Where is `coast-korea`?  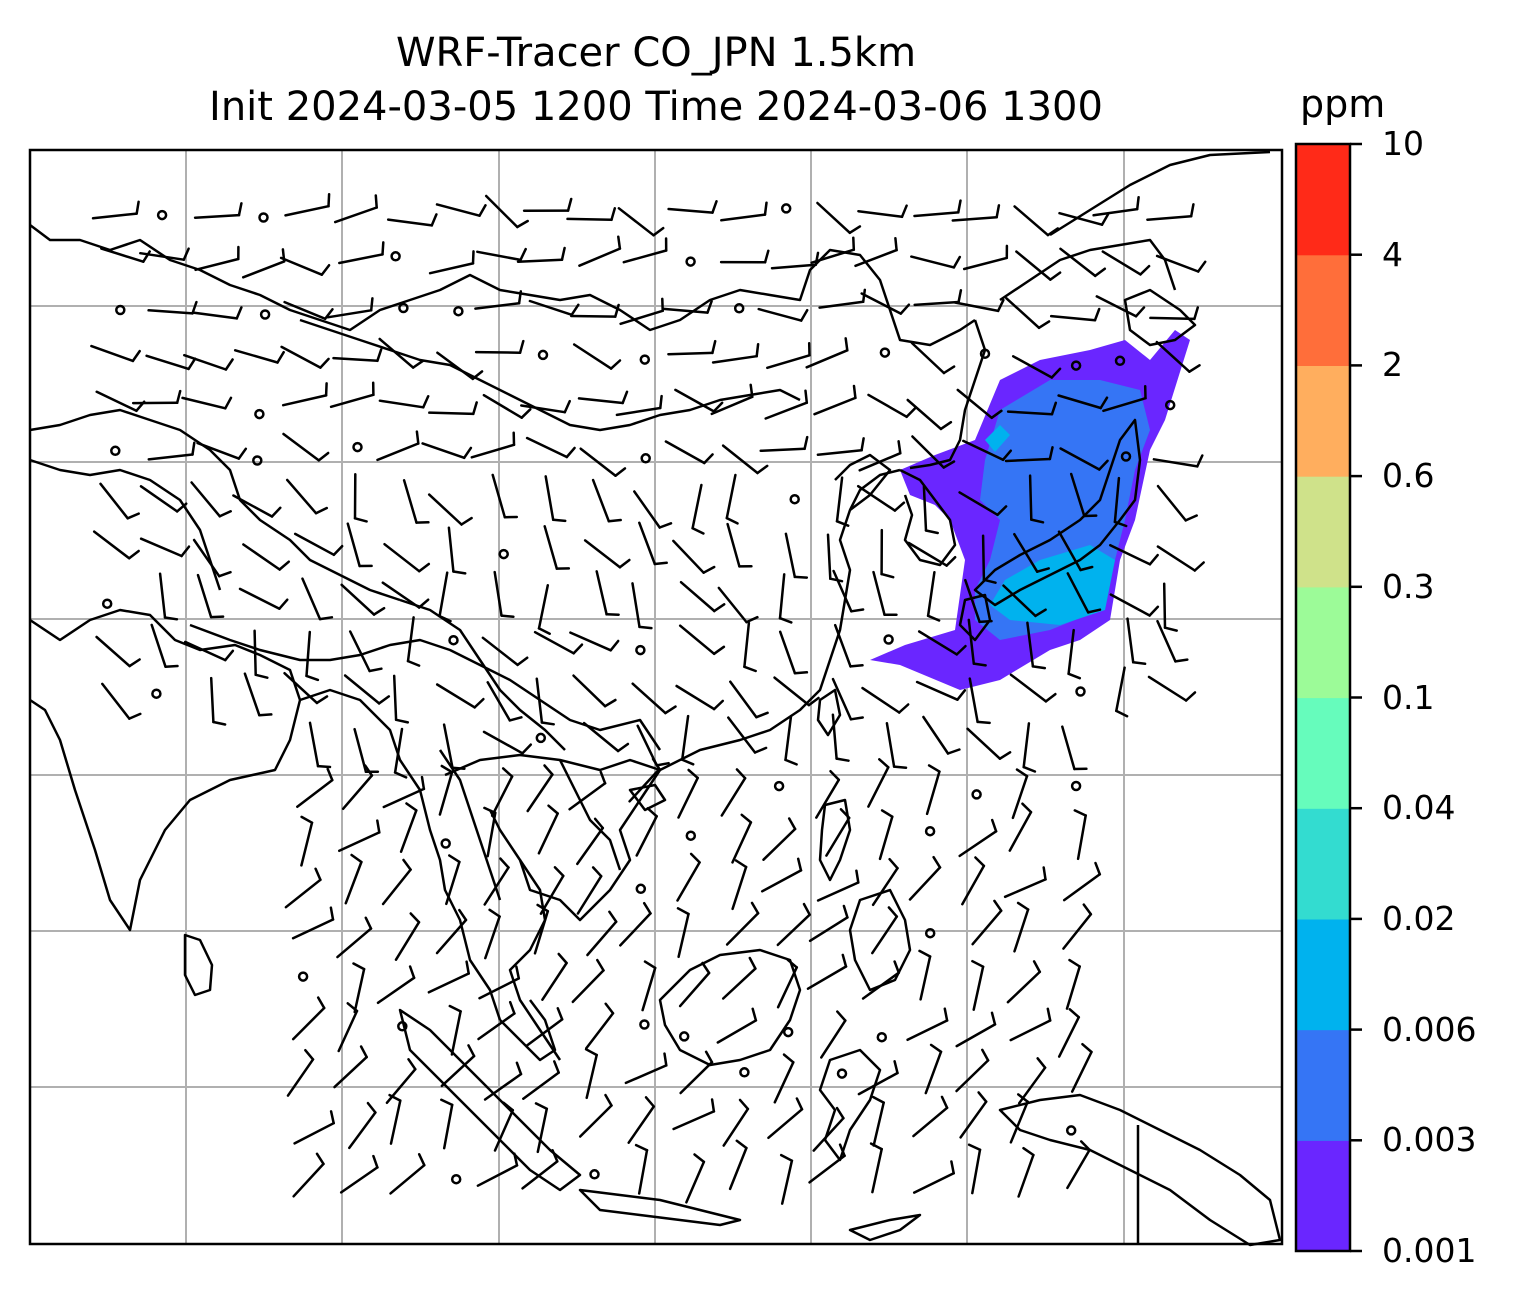 coast-korea is located at coordinates (928, 517).